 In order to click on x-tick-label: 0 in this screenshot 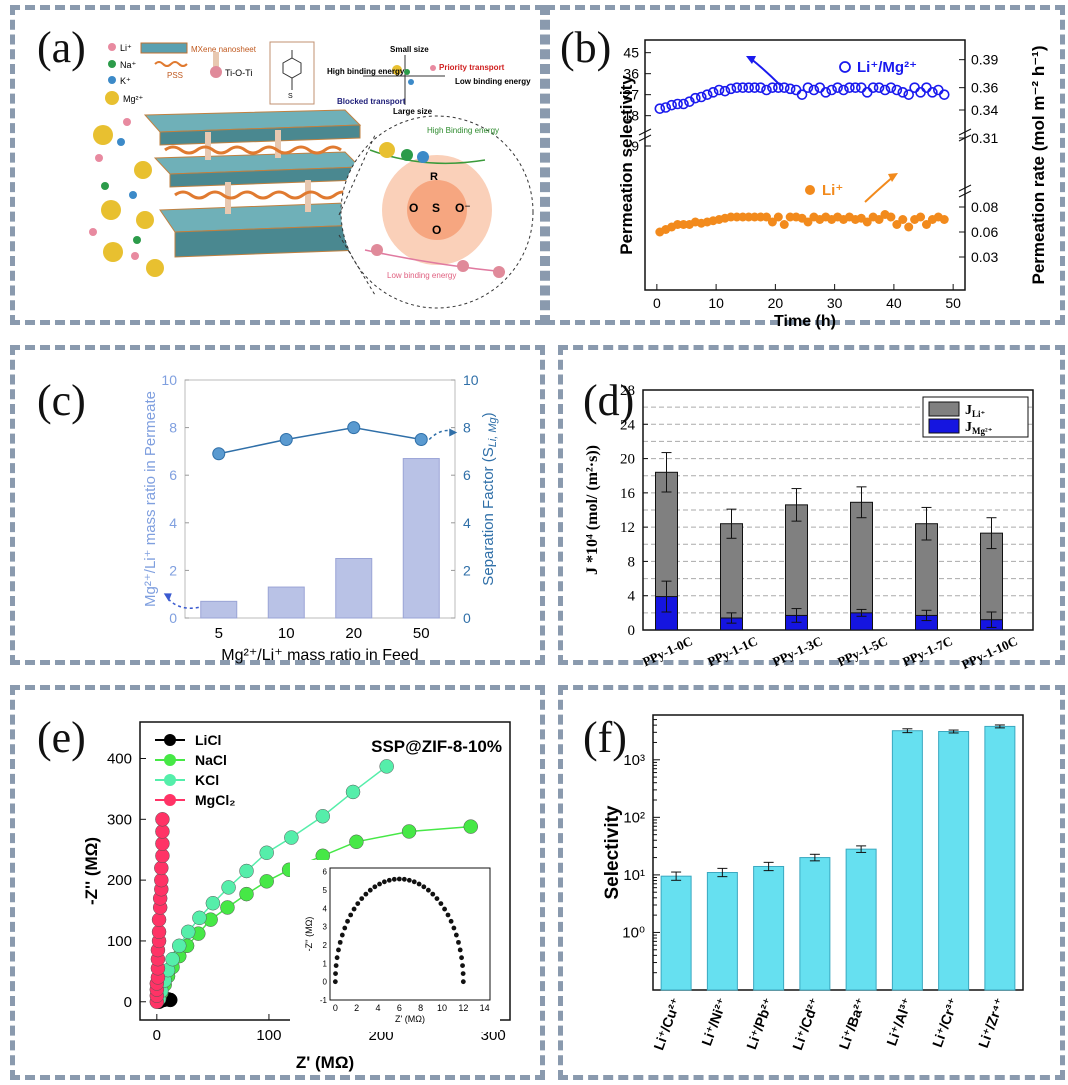, I will do `click(657, 303)`.